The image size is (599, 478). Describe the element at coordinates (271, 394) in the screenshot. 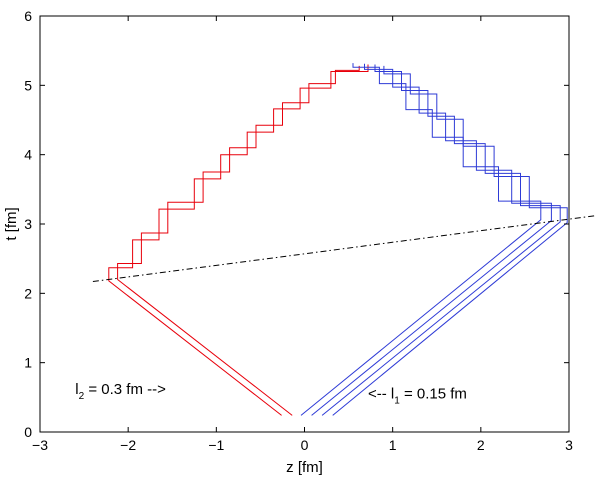

I see `annotation-layer: l2 = 0.3 fm --> <-- l1 = 0.15 fm` at that location.